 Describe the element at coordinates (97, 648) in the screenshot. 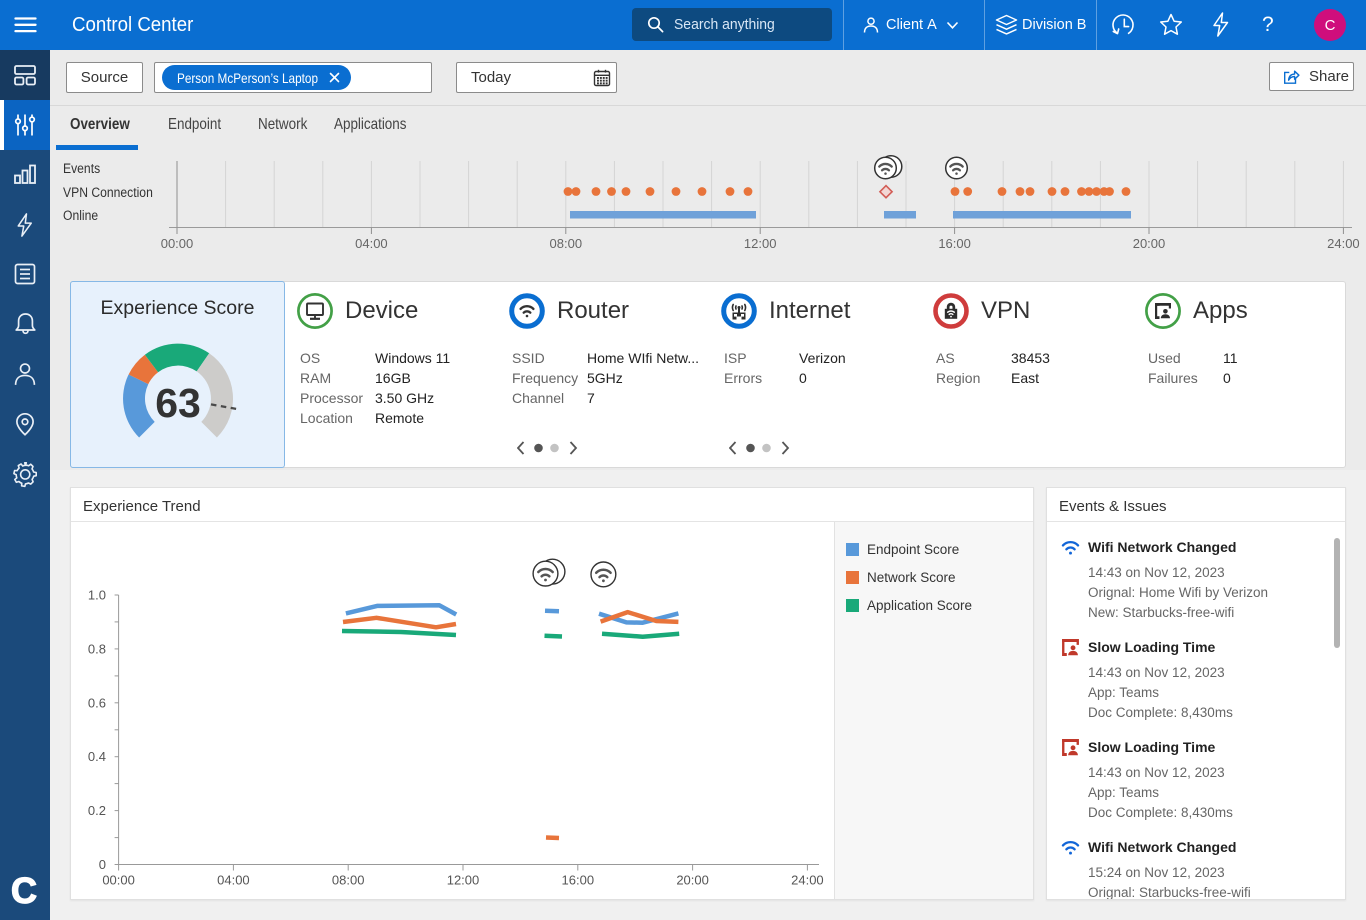

I see `svg-text: 0.8` at that location.